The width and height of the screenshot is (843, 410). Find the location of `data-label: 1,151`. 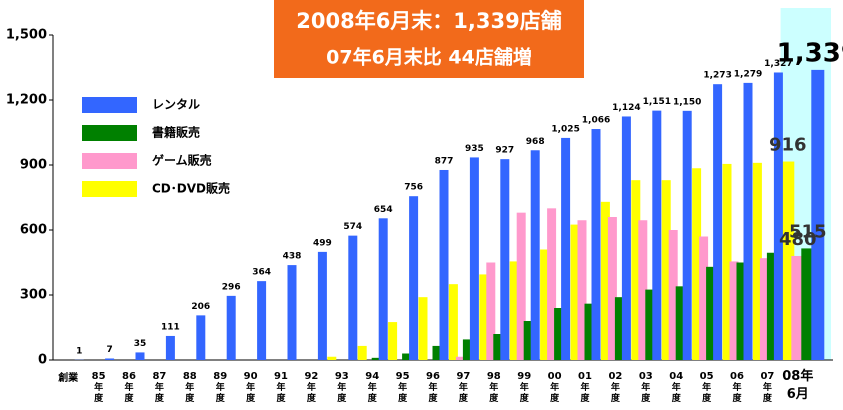

data-label: 1,151 is located at coordinates (657, 102).